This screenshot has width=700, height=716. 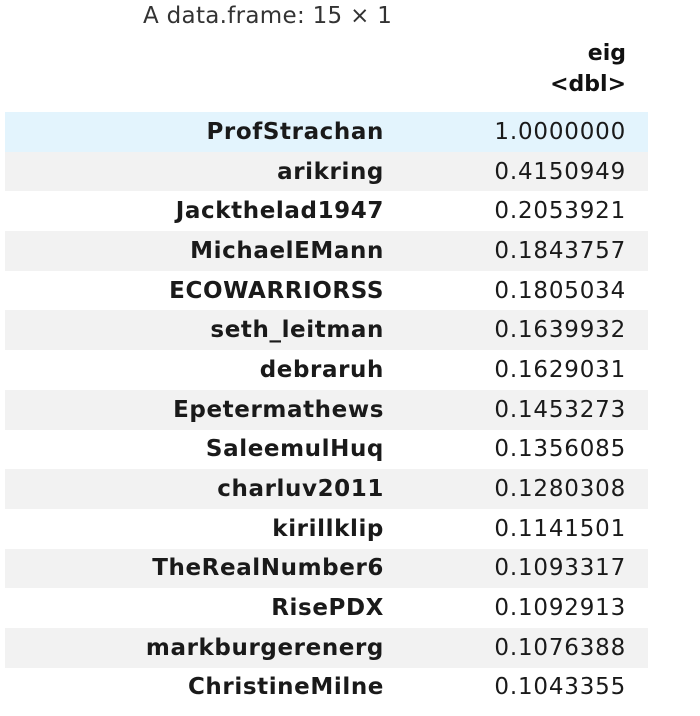 I want to click on table-row: TheRealNumber6 0.1093317, so click(x=326, y=568).